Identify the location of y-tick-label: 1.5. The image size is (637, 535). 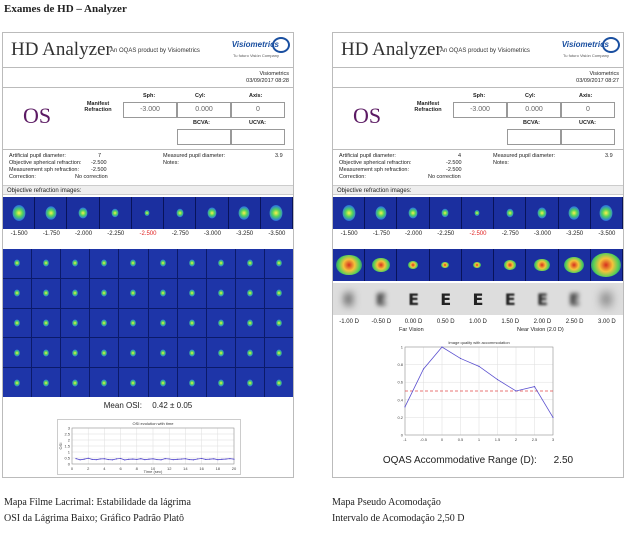
(67, 446).